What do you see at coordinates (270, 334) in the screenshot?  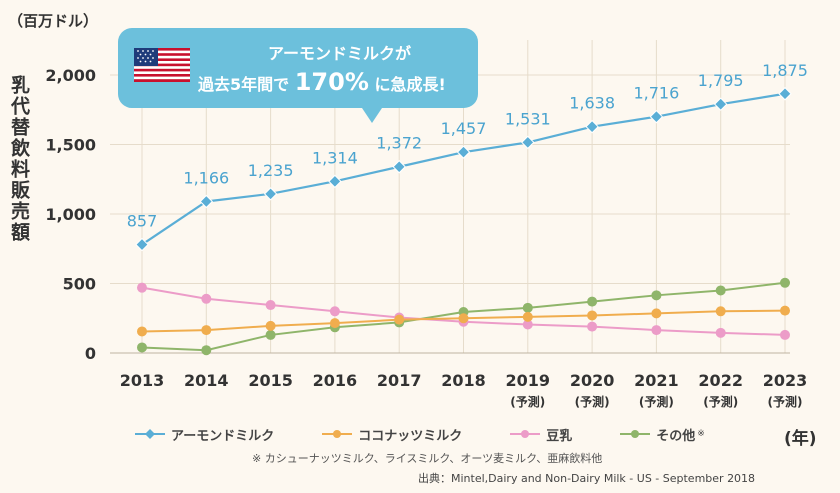 I see `point-3-2015` at bounding box center [270, 334].